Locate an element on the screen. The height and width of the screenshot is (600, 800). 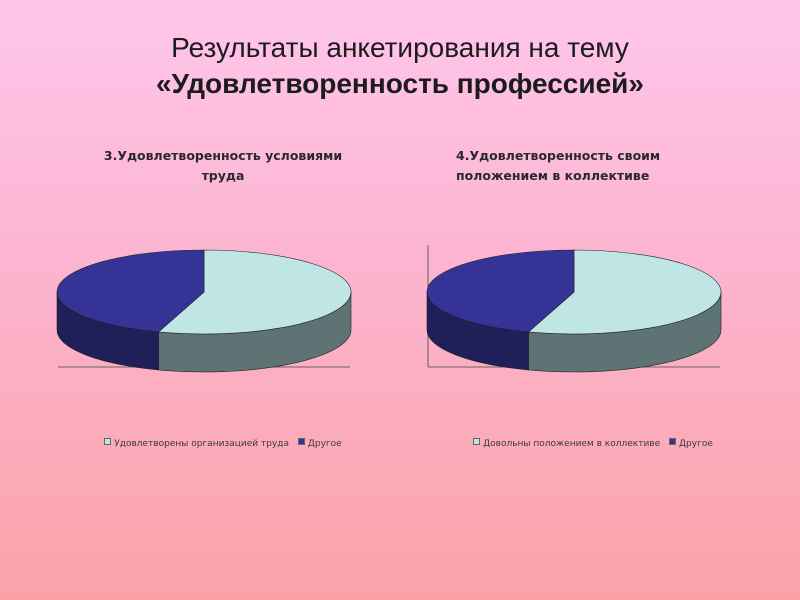
chart-1-legend-label-2: Другое is located at coordinates (324, 444).